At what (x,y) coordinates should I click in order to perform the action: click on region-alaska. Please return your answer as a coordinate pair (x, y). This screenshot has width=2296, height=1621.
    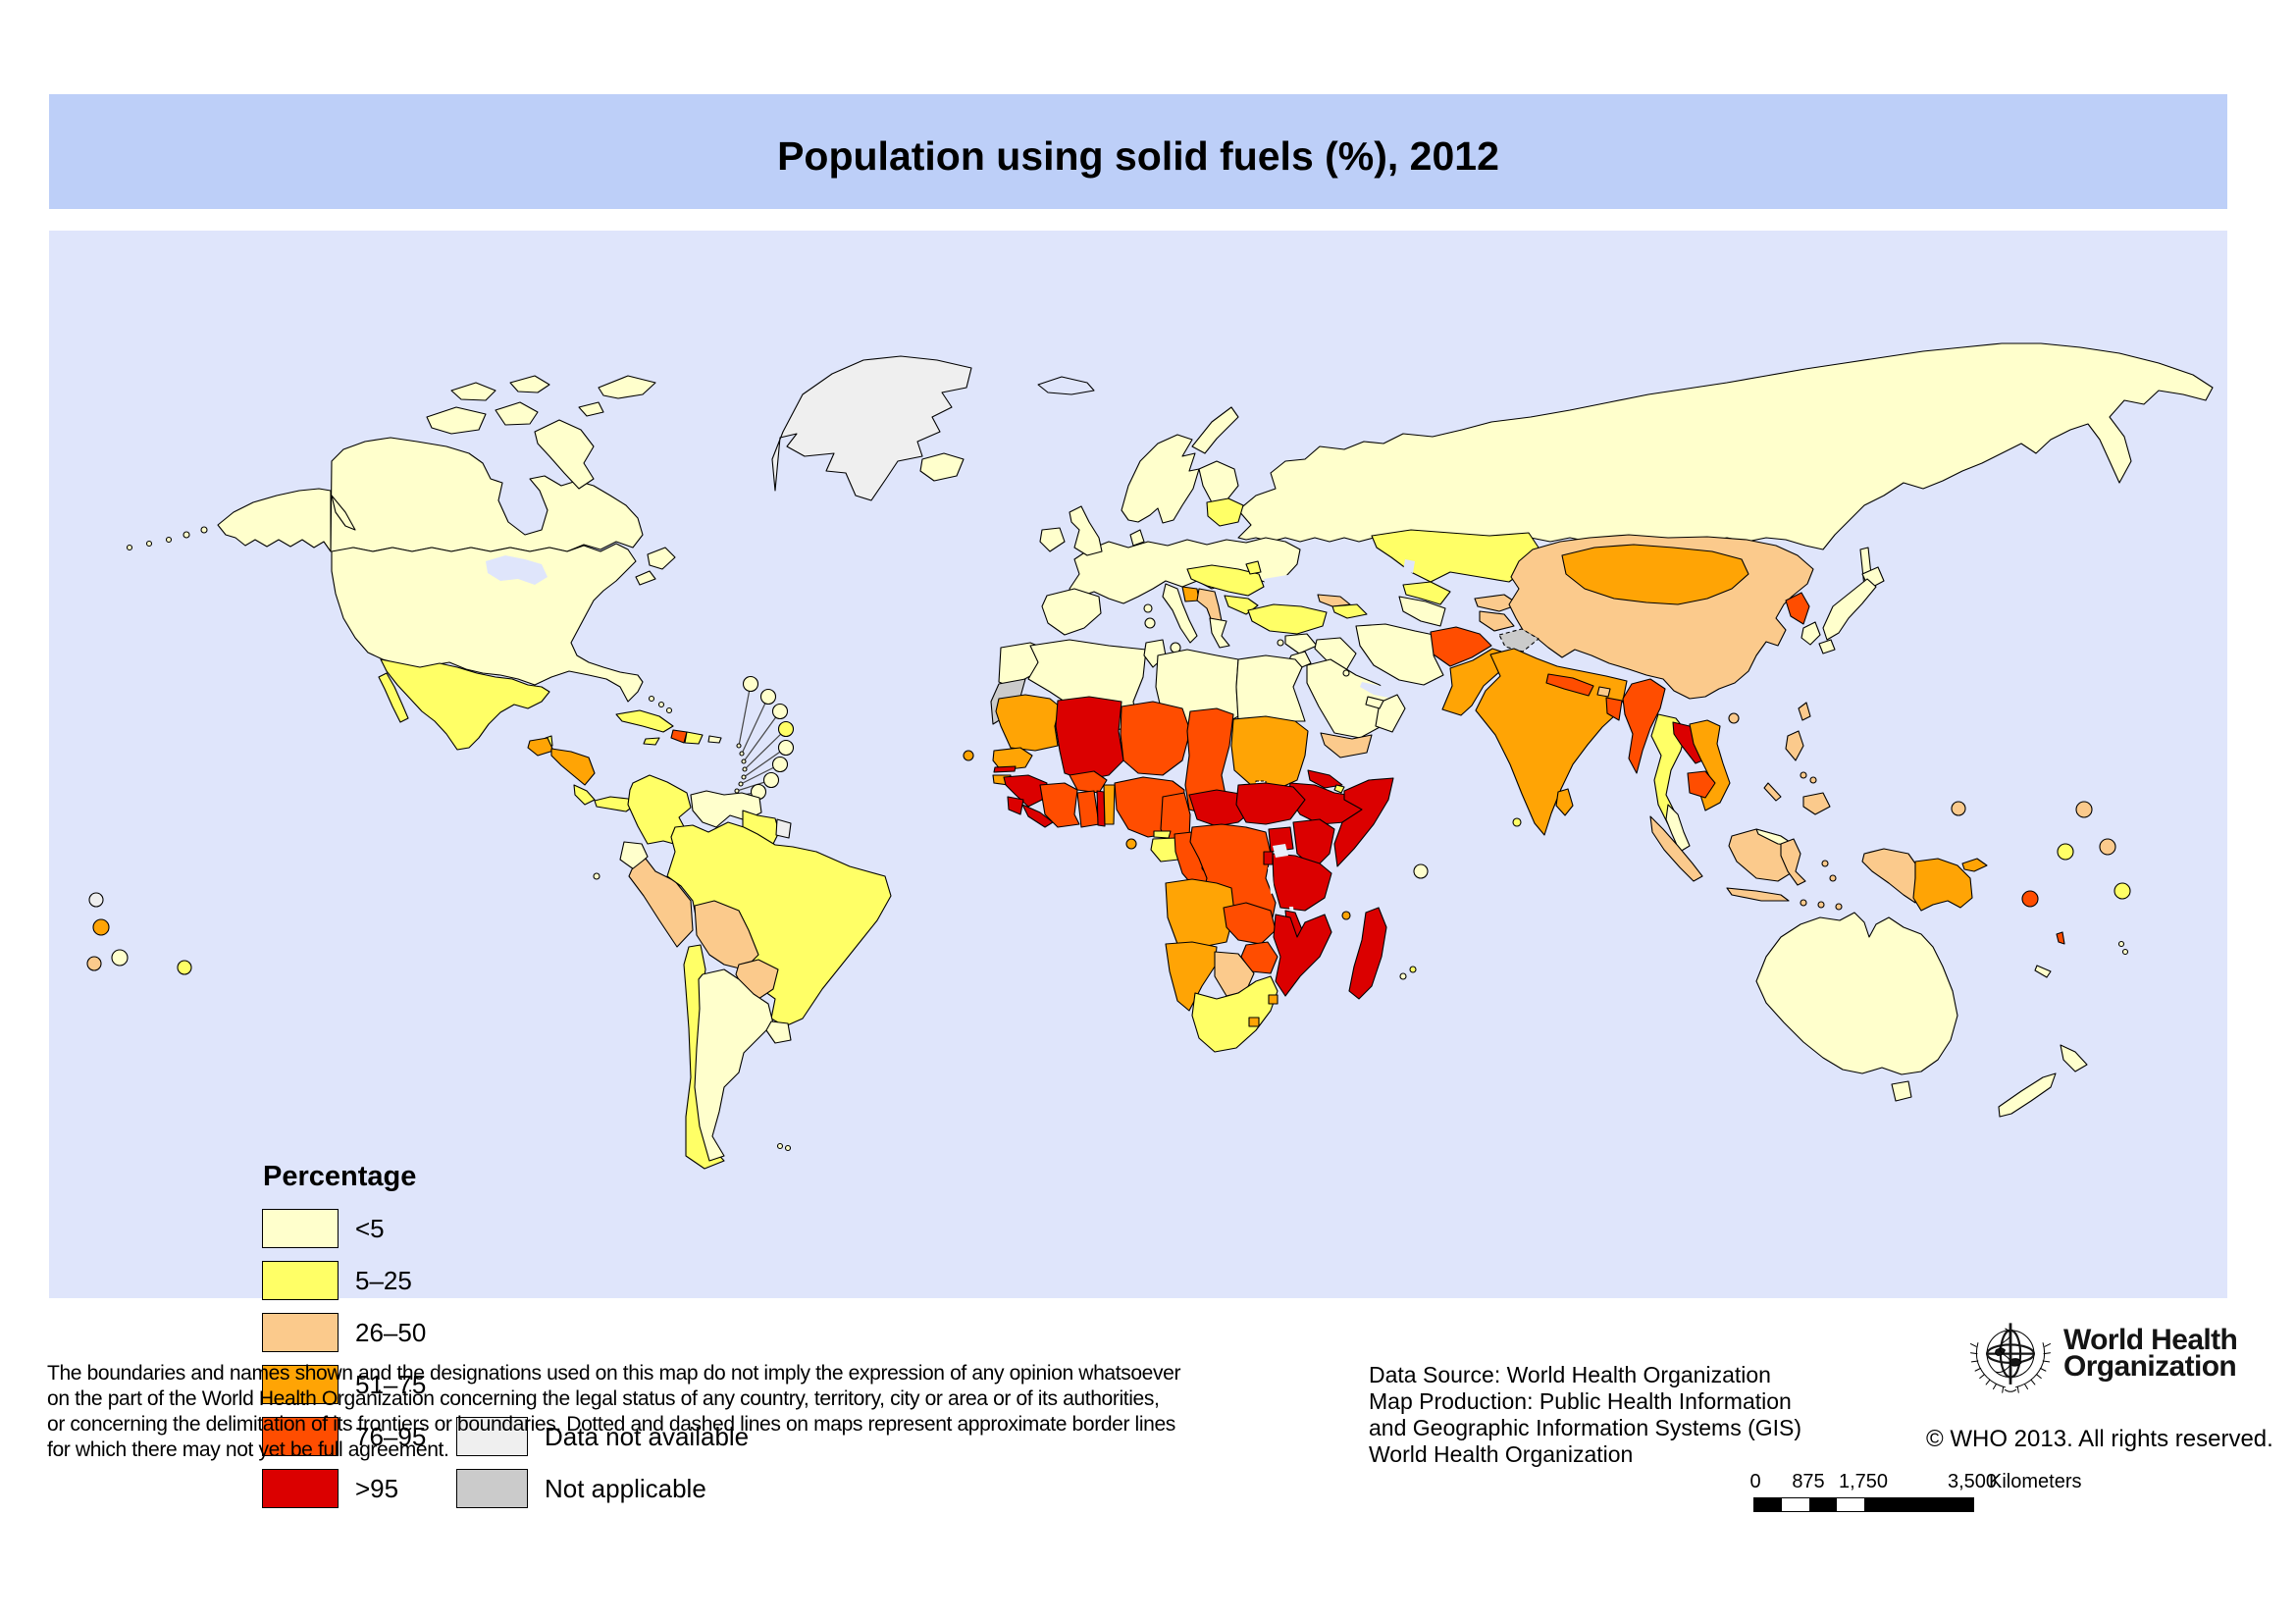
    Looking at the image, I should click on (274, 520).